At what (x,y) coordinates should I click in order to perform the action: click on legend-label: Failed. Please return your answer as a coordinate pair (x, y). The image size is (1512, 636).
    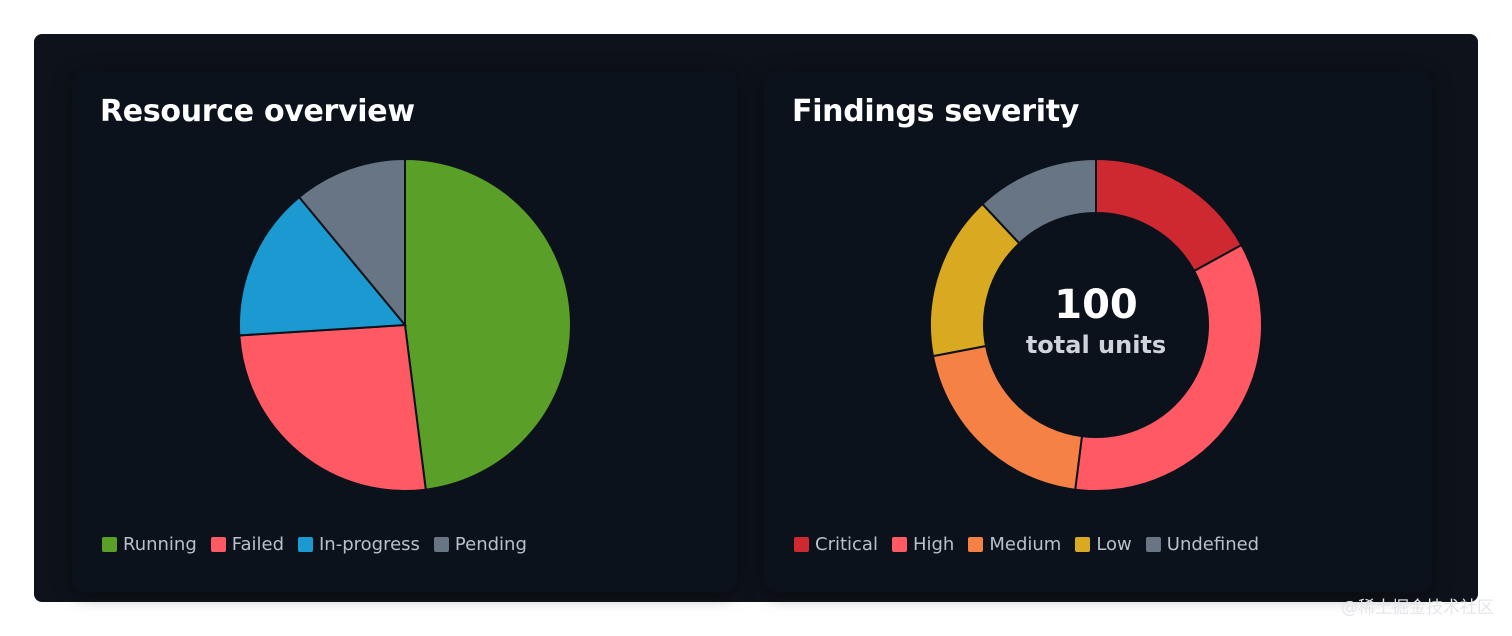
    Looking at the image, I should click on (257, 544).